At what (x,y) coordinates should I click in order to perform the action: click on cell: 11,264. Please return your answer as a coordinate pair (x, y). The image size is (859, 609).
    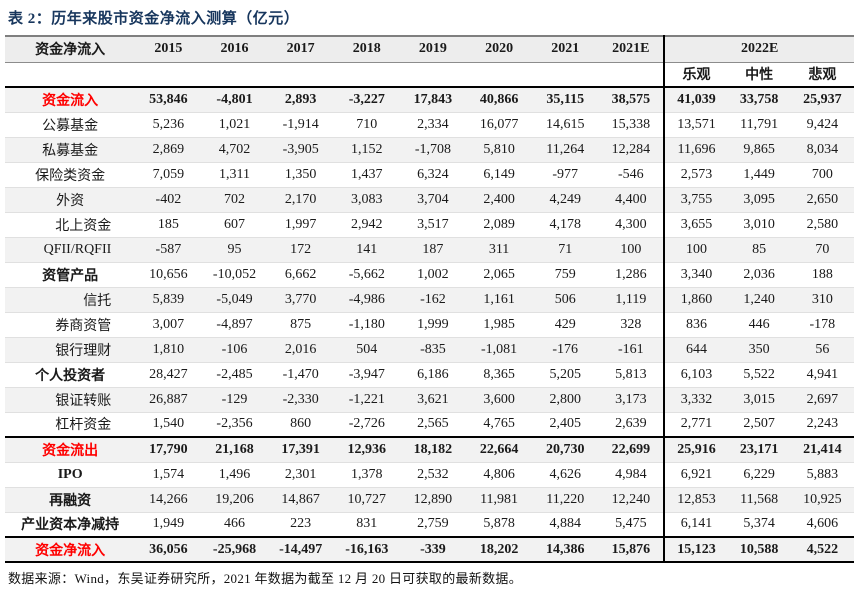
    Looking at the image, I should click on (565, 149).